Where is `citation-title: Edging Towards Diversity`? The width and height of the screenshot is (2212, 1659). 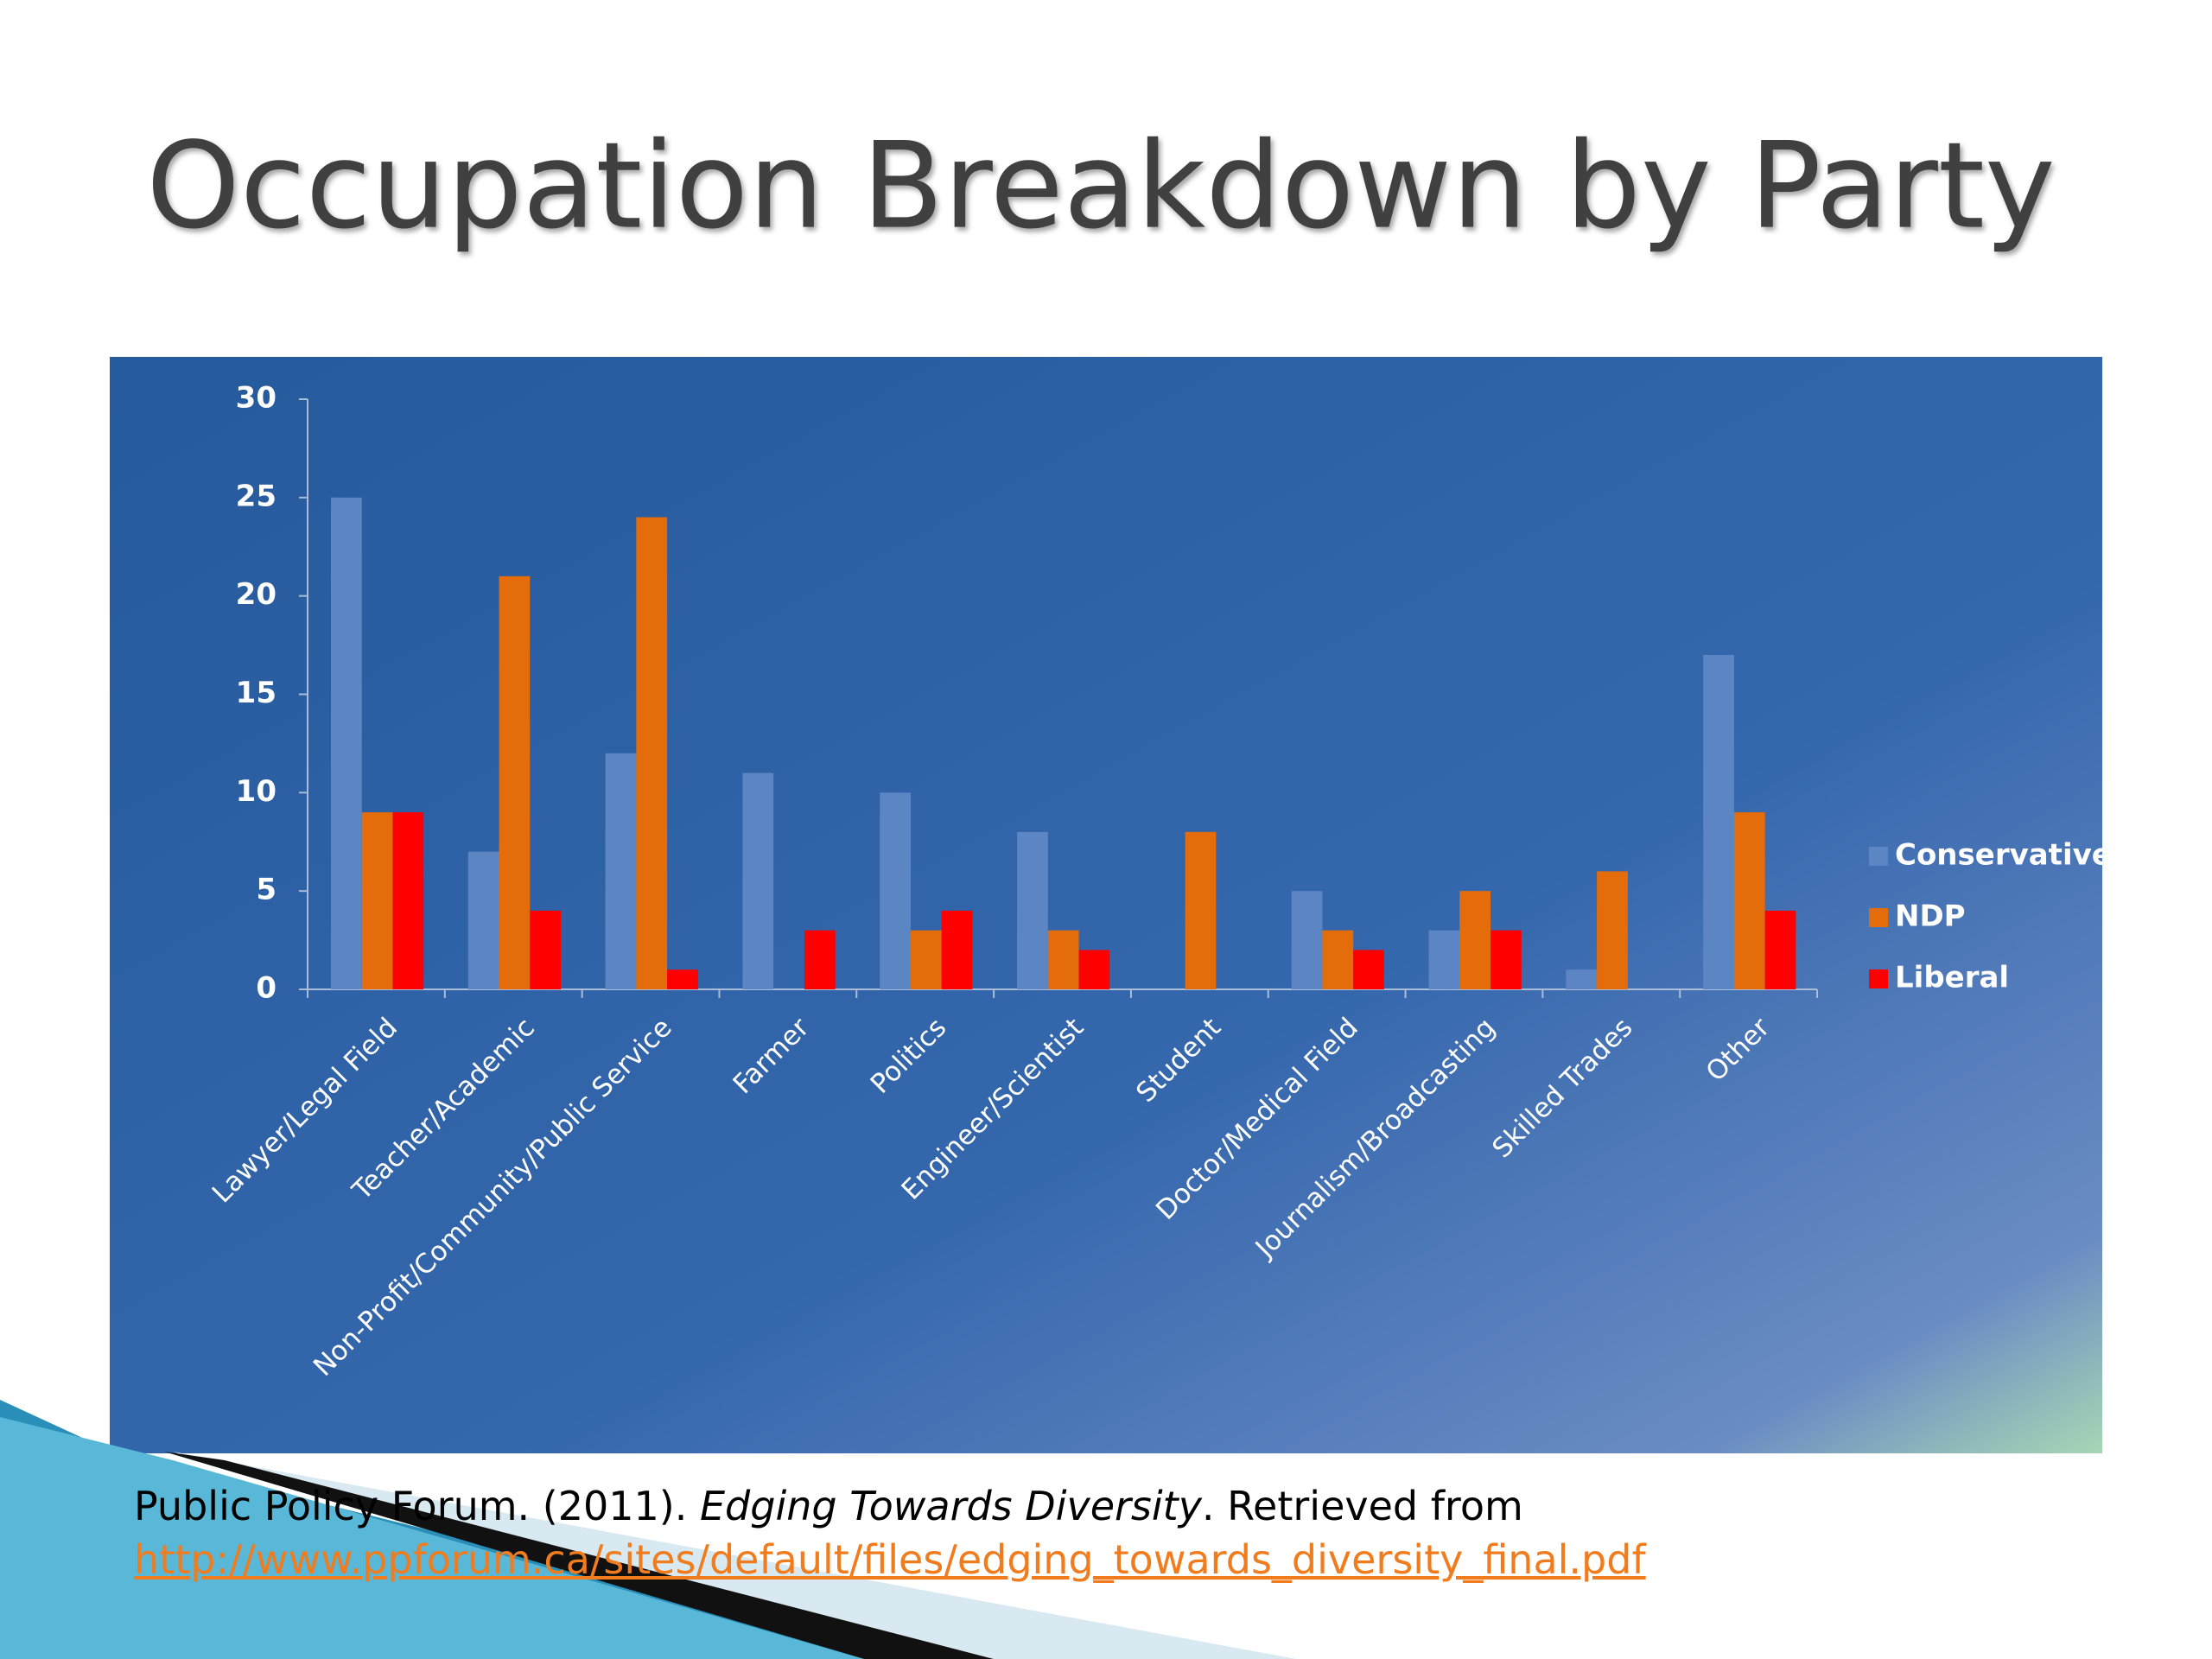 citation-title: Edging Towards Diversity is located at coordinates (950, 1506).